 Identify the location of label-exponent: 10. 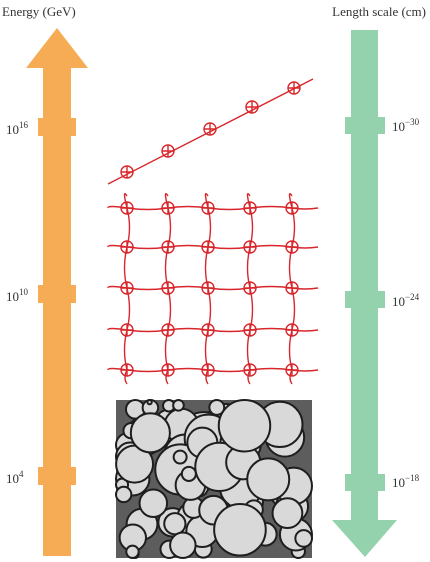
(24, 292).